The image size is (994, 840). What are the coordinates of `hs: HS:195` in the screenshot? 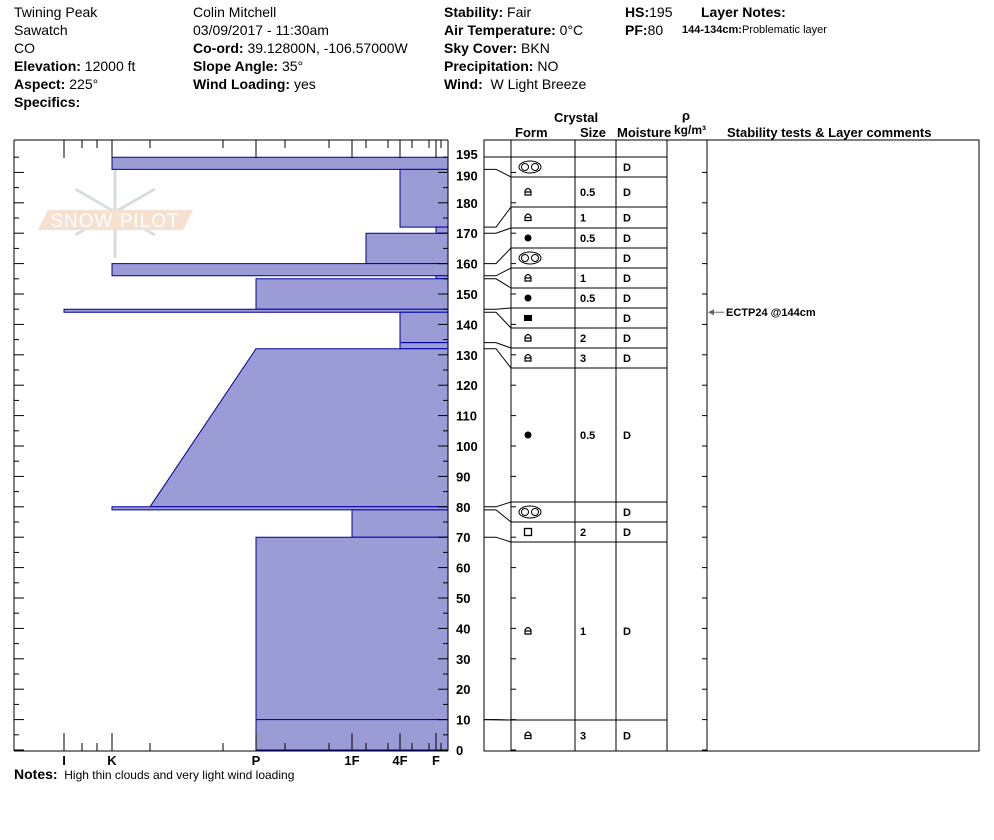 It's located at (649, 12).